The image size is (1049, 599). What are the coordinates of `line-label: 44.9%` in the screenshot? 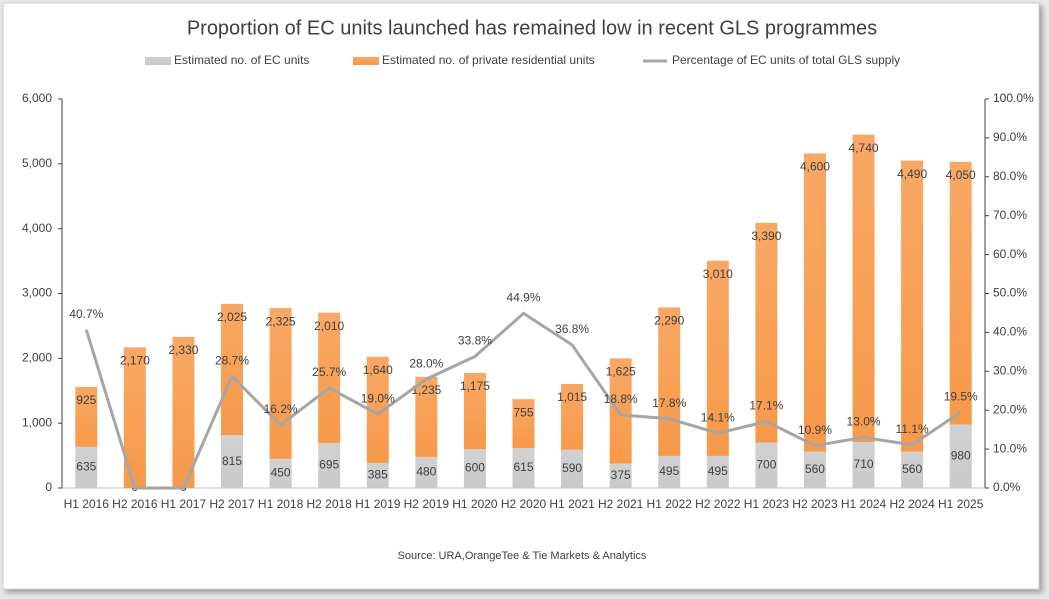 It's located at (523, 298).